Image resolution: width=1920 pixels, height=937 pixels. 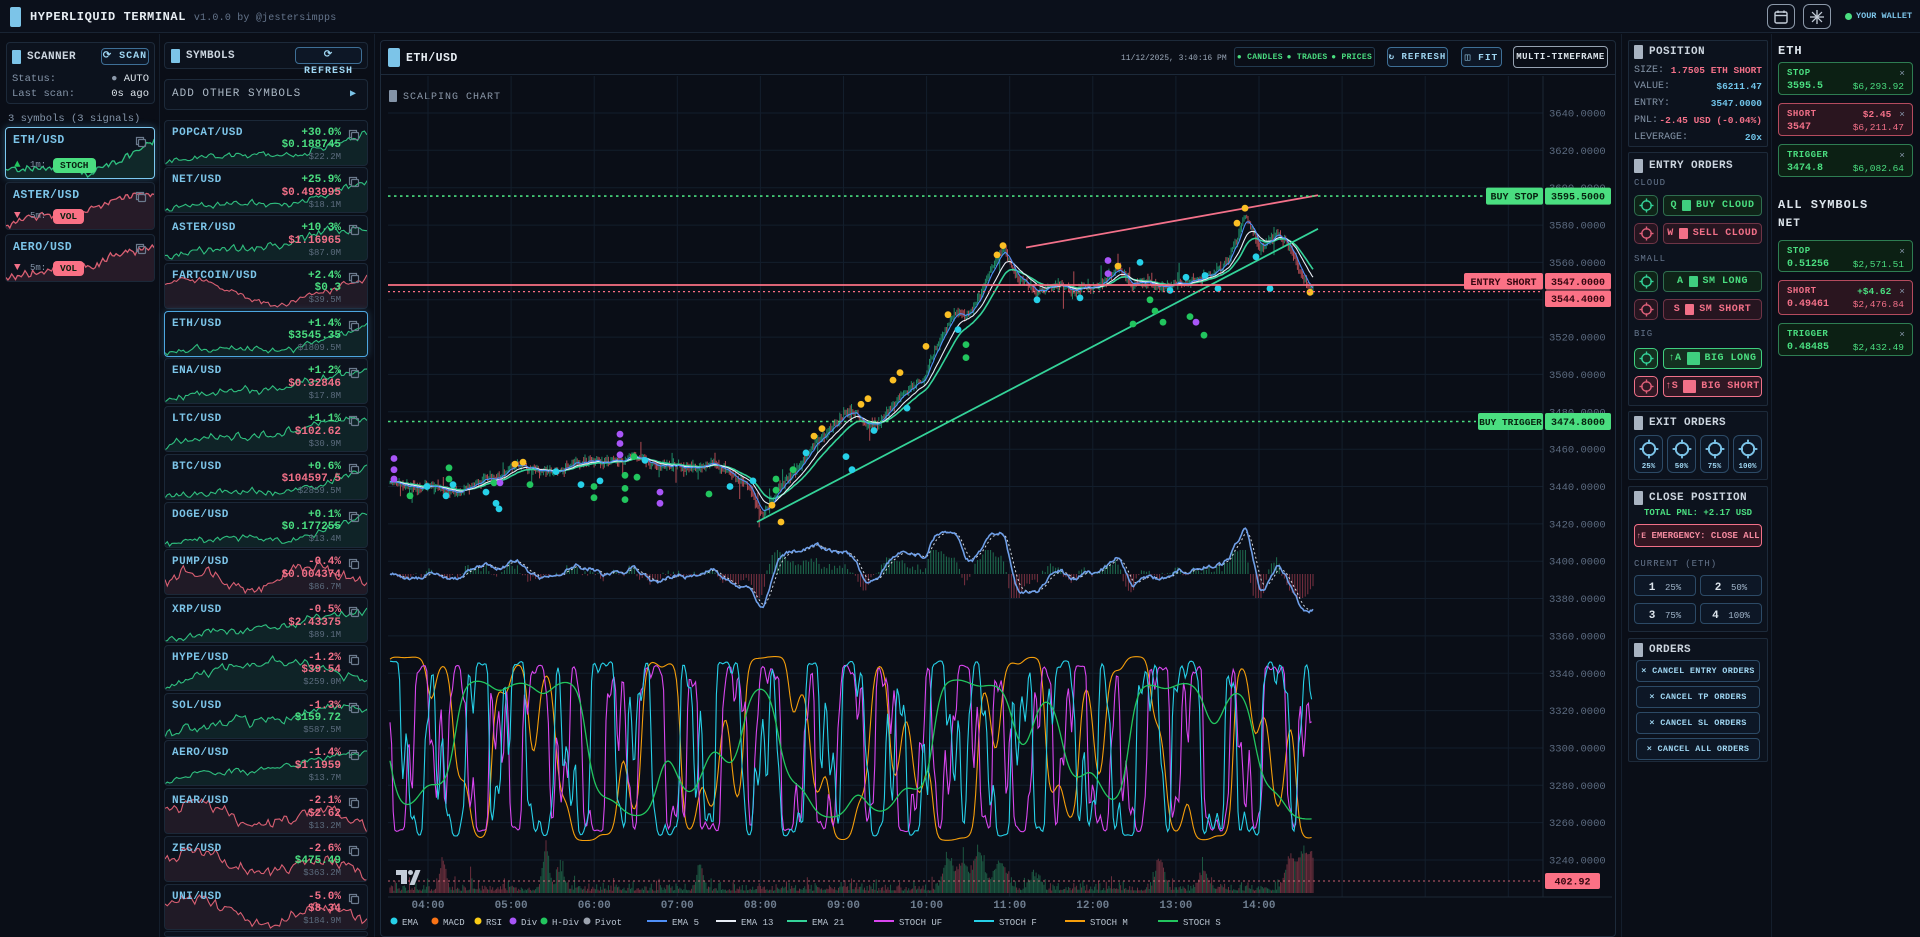 I want to click on svg-text: EMA 21, so click(x=828, y=923).